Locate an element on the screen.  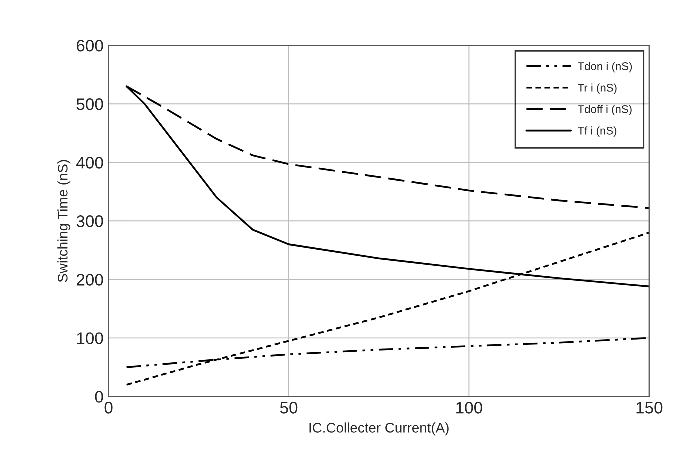
y-tick-label: 400 is located at coordinates (90, 163).